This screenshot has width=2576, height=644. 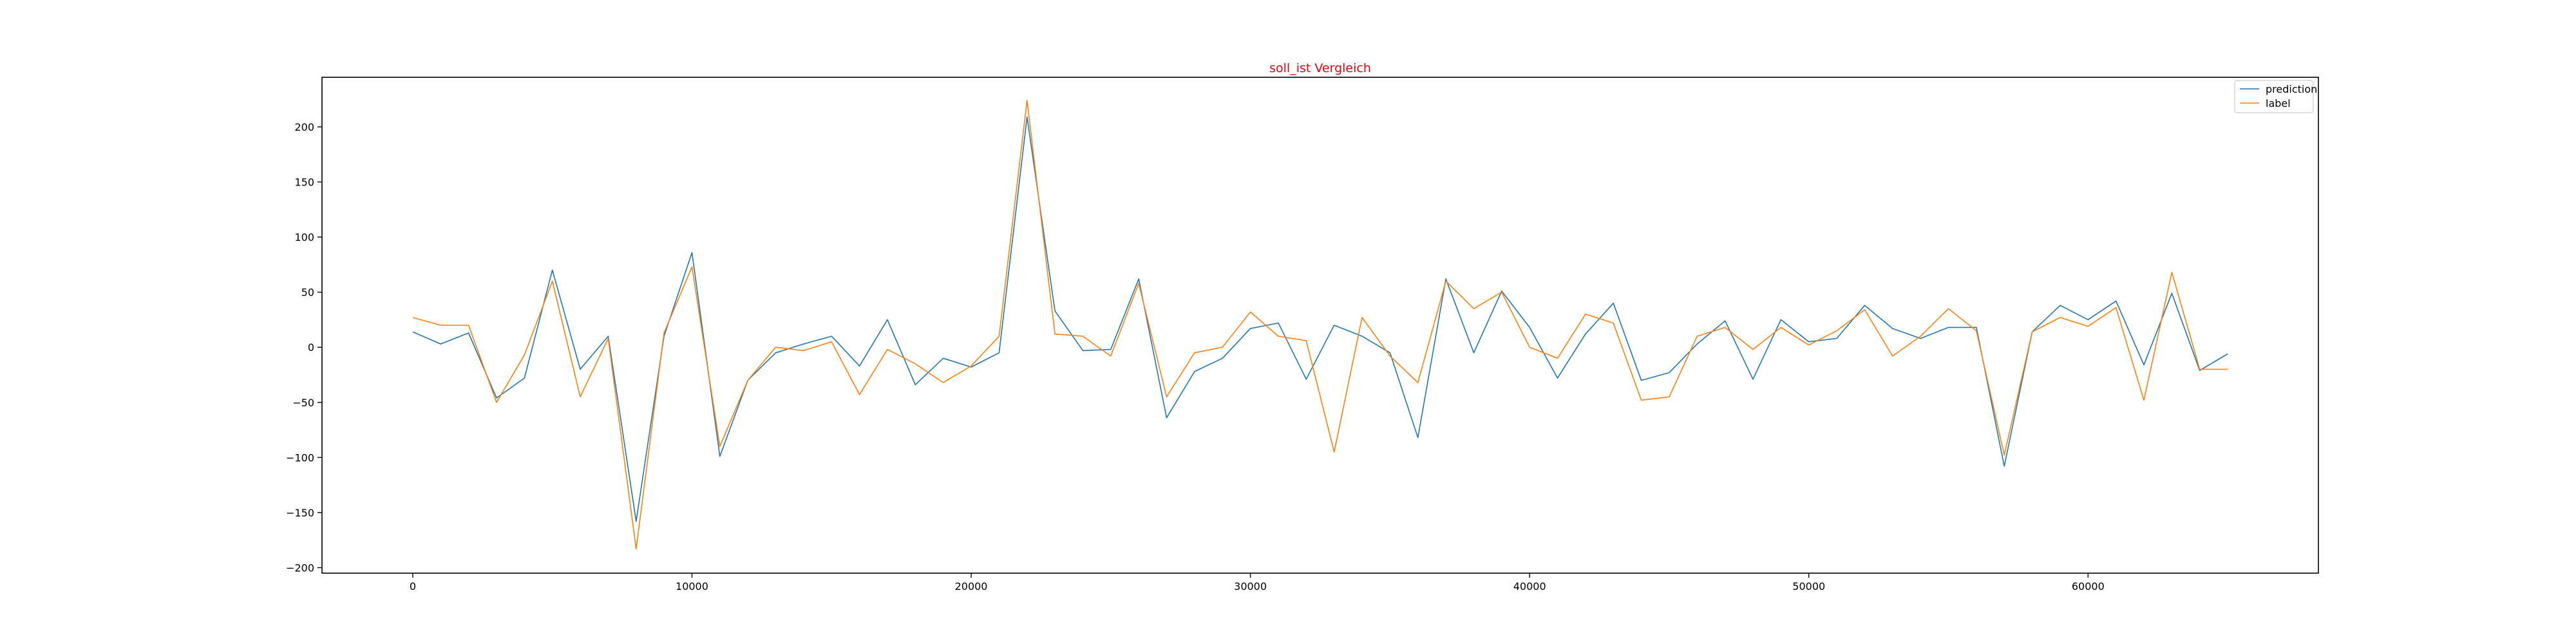 I want to click on y-tick-label: −200, so click(x=300, y=568).